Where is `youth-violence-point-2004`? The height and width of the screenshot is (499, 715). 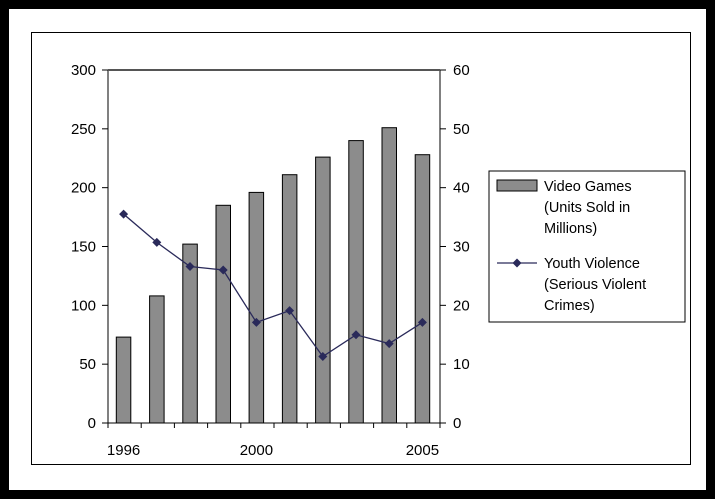 youth-violence-point-2004 is located at coordinates (389, 344).